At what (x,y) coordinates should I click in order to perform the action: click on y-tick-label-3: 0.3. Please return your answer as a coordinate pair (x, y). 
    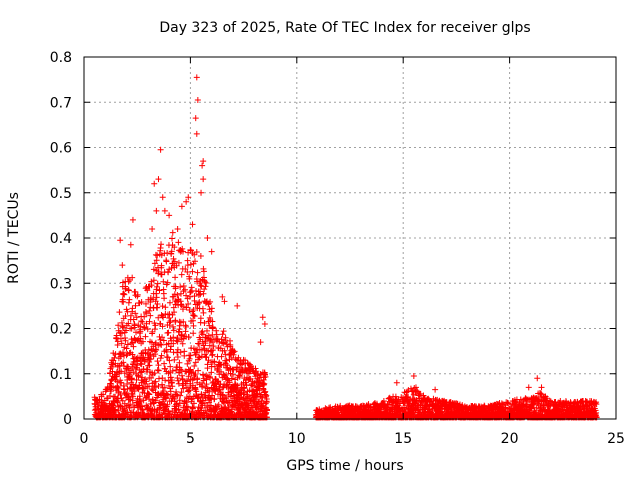
    Looking at the image, I should click on (61, 284).